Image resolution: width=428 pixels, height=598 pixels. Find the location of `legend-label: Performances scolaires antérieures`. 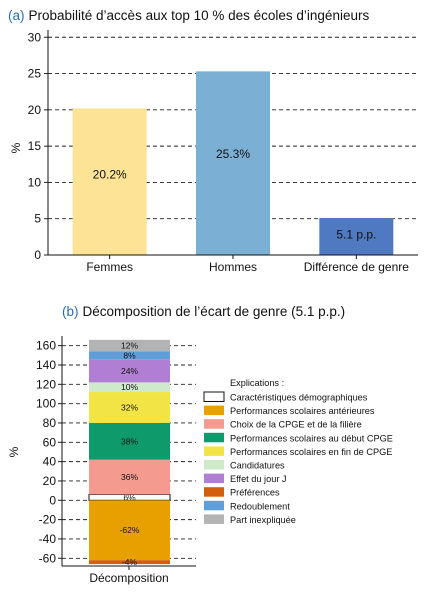

legend-label: Performances scolaires antérieures is located at coordinates (302, 411).